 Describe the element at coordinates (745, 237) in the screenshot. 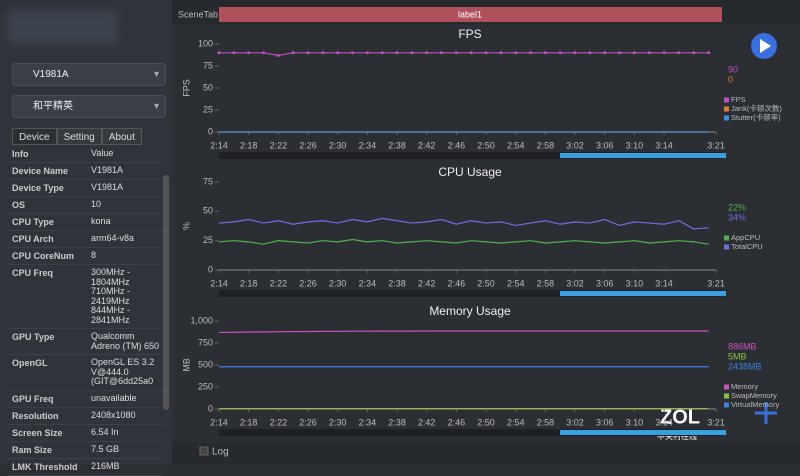

I see `legend-label: AppCPU` at that location.